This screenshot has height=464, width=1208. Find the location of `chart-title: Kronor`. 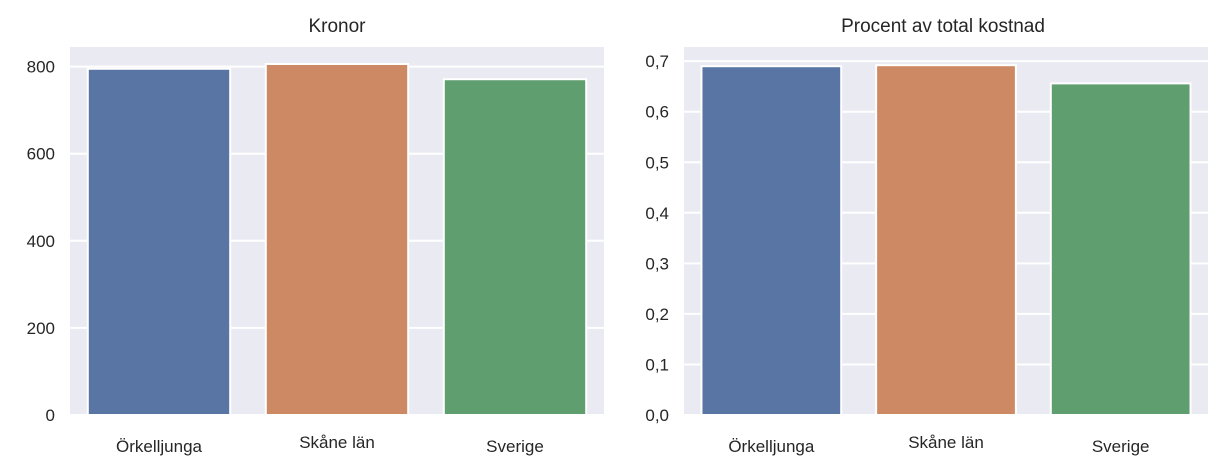

chart-title: Kronor is located at coordinates (337, 26).